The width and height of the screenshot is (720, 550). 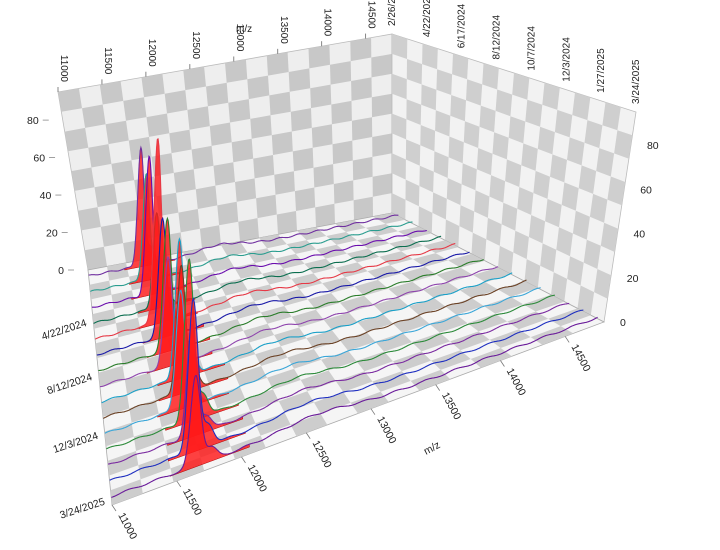 What do you see at coordinates (386, 430) in the screenshot?
I see `front-x-tick-label: 13000` at bounding box center [386, 430].